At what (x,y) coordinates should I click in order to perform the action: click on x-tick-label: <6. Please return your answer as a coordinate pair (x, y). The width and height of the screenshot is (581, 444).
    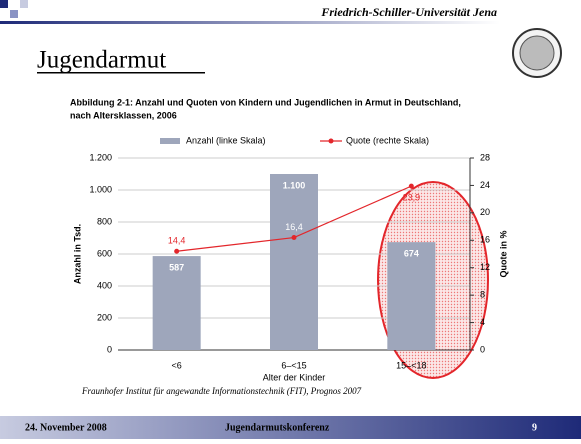
    Looking at the image, I should click on (177, 365).